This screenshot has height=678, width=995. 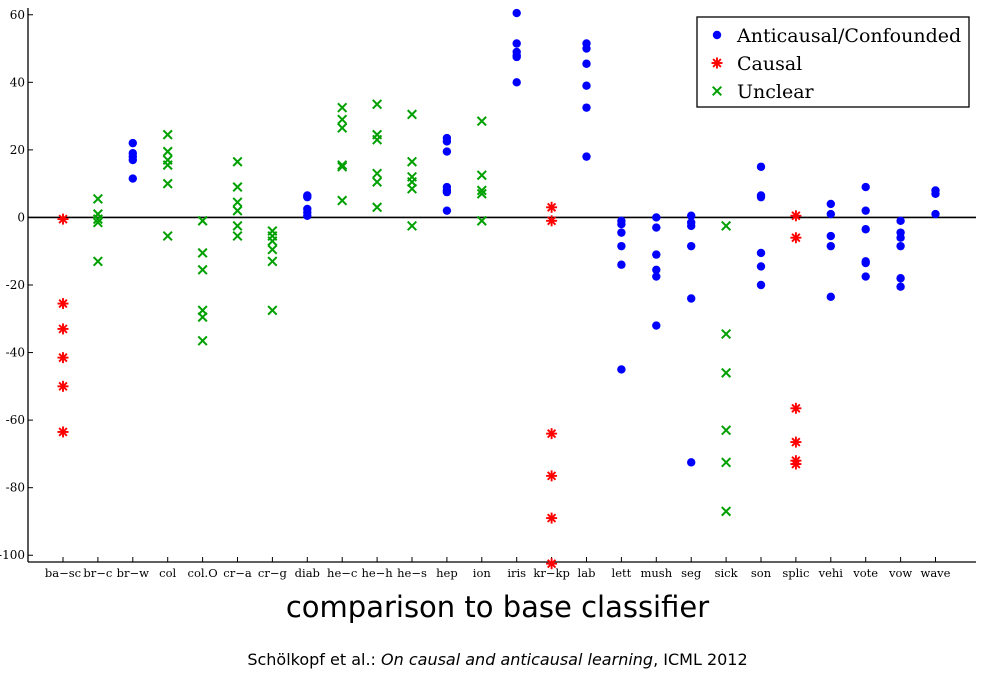 I want to click on x-tick-label: ion, so click(x=482, y=573).